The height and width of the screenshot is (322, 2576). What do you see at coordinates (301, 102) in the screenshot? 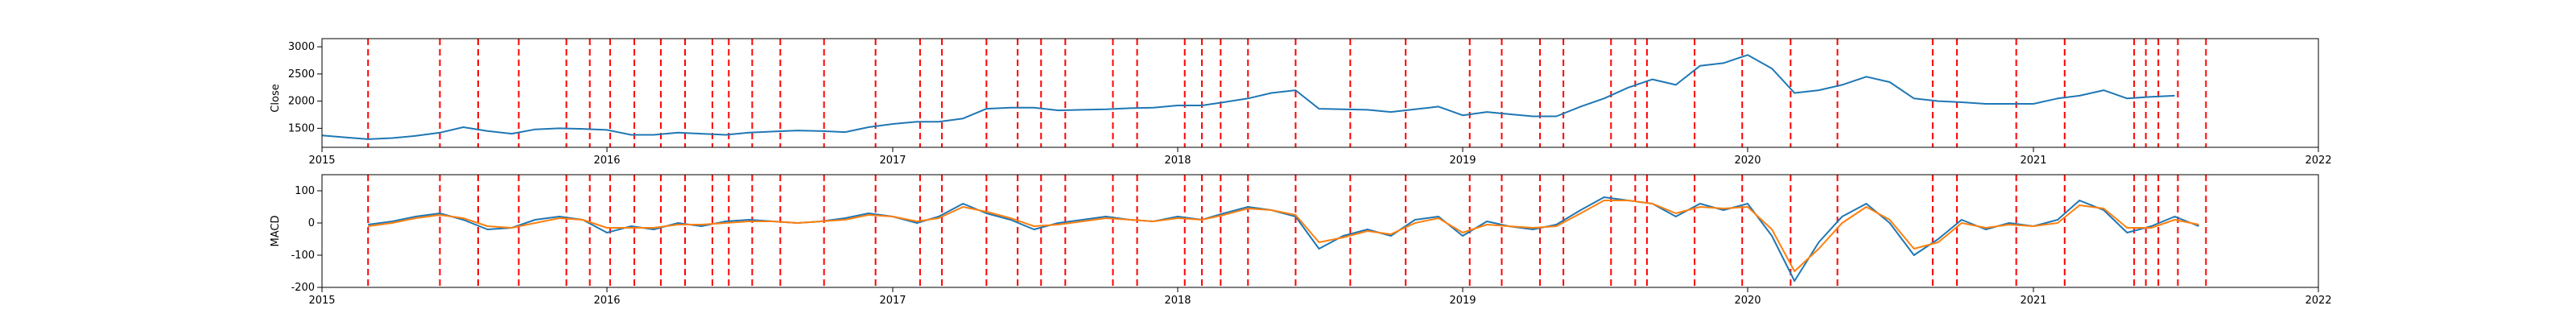
I see `close-ytick-label: 2000` at bounding box center [301, 102].